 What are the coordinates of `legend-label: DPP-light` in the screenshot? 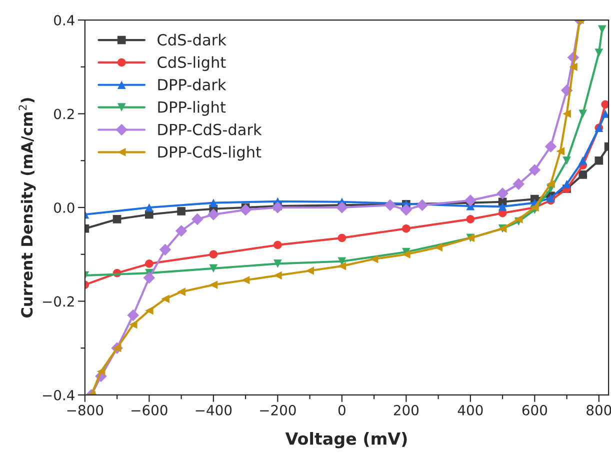 It's located at (192, 108).